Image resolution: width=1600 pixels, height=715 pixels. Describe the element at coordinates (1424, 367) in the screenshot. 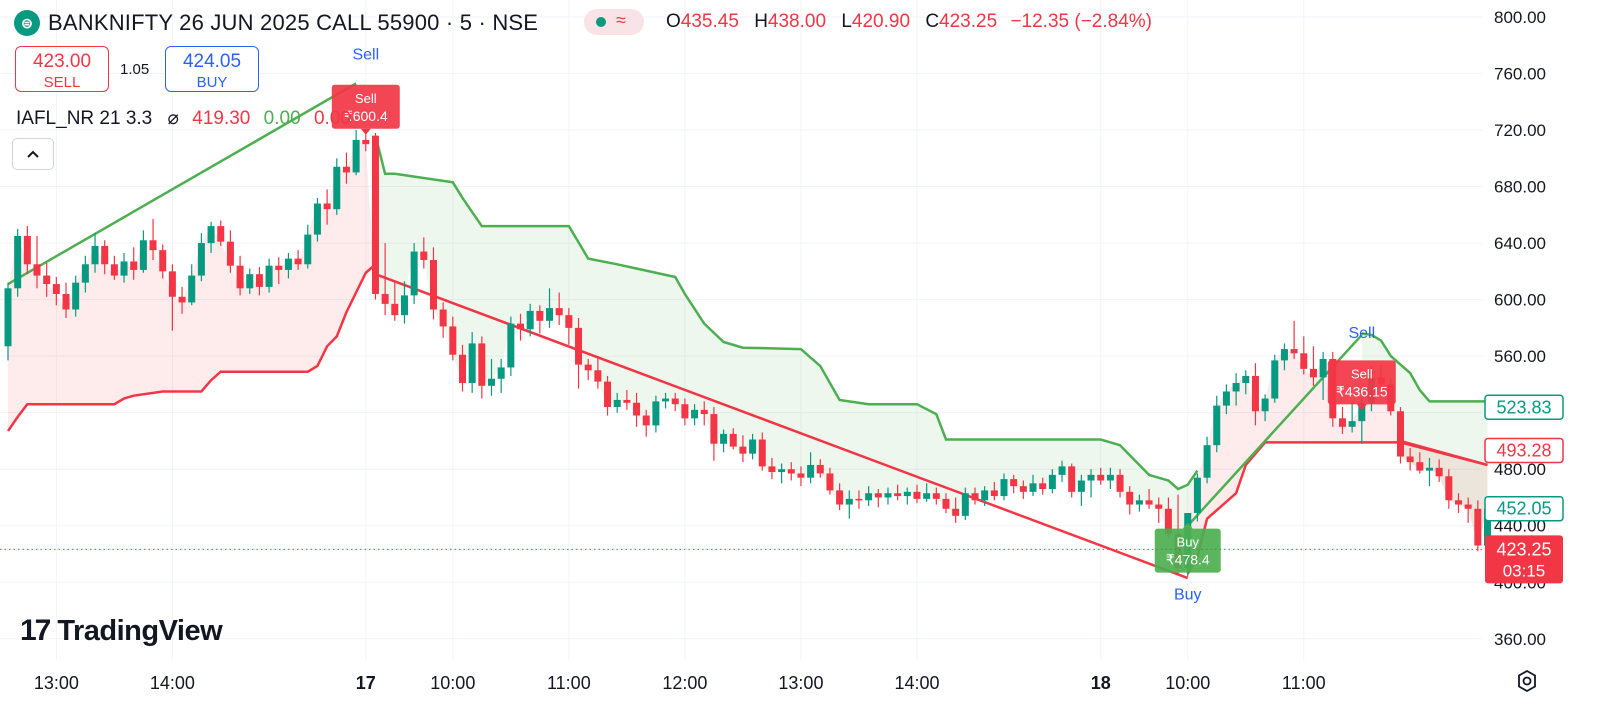

I see `upper-band-2-line` at that location.